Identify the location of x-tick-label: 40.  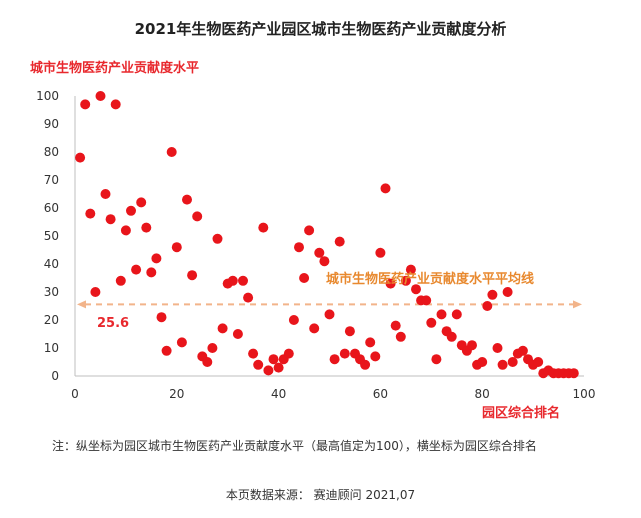
(278, 394).